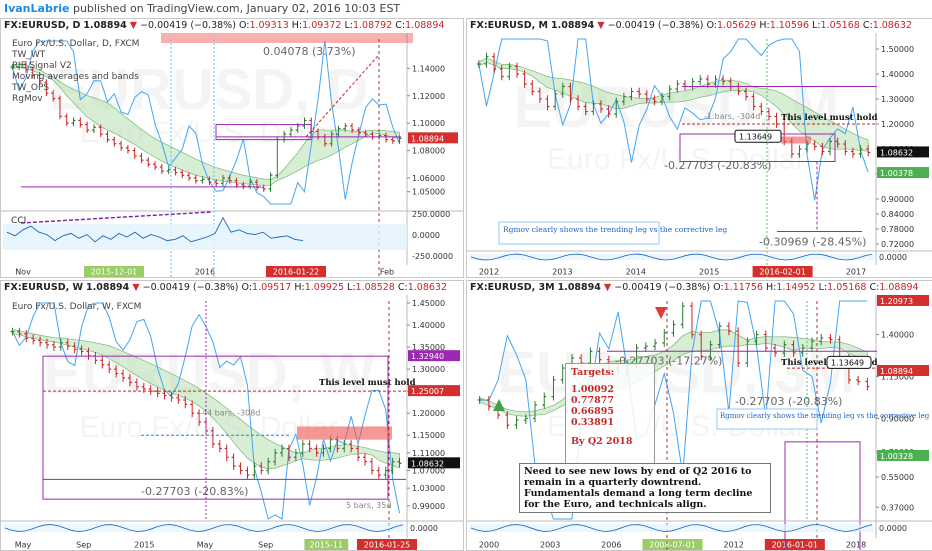 This screenshot has height=551, width=932. What do you see at coordinates (263, 132) in the screenshot?
I see `range-box` at bounding box center [263, 132].